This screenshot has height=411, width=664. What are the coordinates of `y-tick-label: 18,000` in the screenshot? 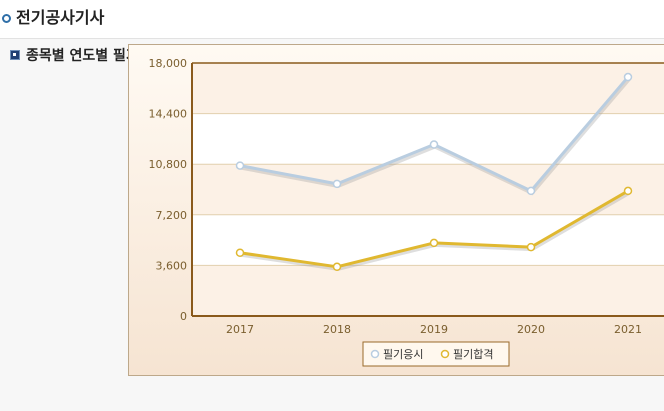 It's located at (168, 63).